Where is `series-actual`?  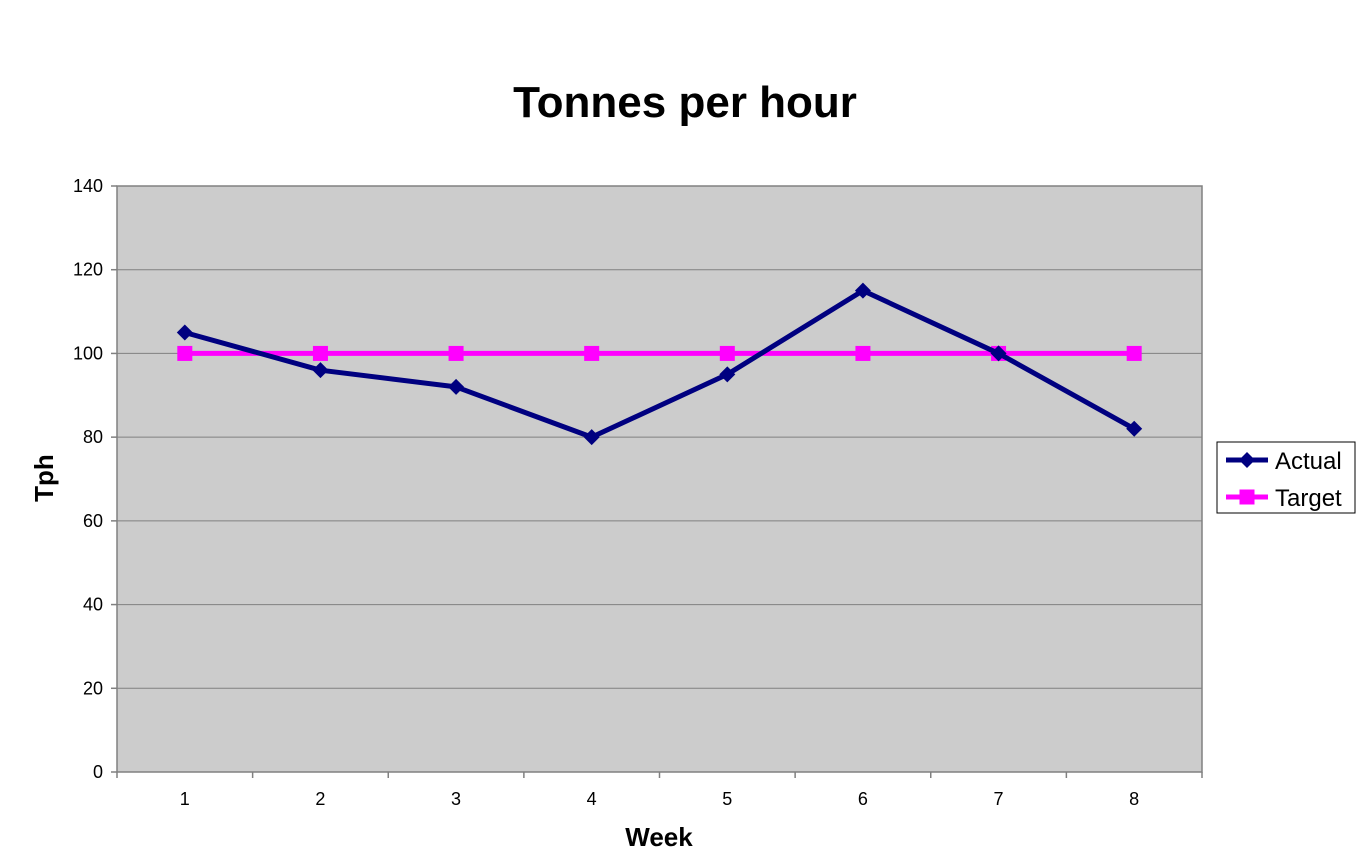
series-actual is located at coordinates (659, 364).